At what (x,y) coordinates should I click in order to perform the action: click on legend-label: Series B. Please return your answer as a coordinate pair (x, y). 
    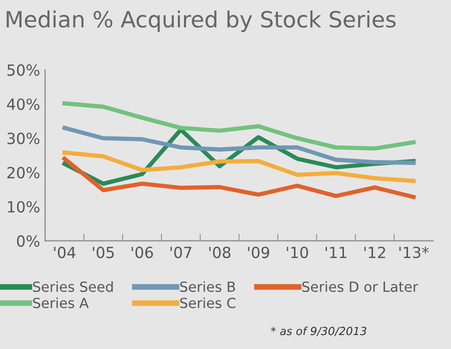
    Looking at the image, I should click on (207, 286).